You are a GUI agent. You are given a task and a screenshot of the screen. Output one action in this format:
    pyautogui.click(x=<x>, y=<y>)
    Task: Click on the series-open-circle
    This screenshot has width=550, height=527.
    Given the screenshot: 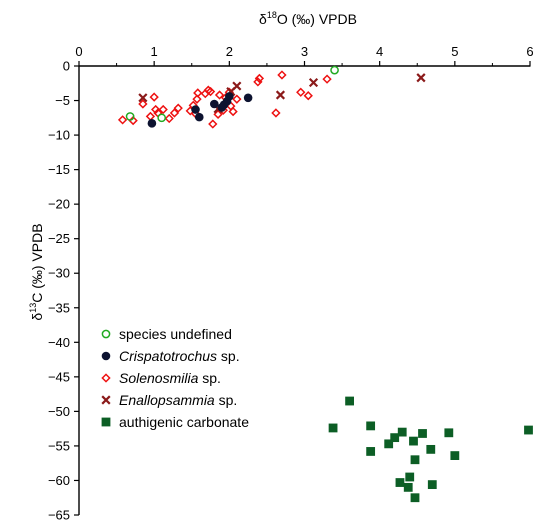 What is the action you would take?
    pyautogui.click(x=232, y=94)
    